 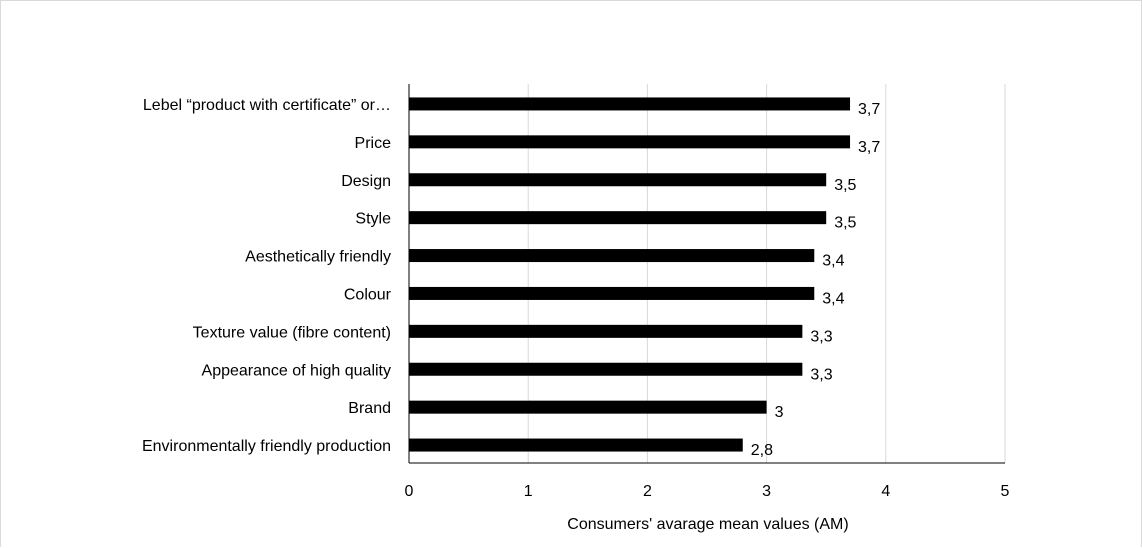 What do you see at coordinates (292, 332) in the screenshot?
I see `category-label: Texture value (fibre content)` at bounding box center [292, 332].